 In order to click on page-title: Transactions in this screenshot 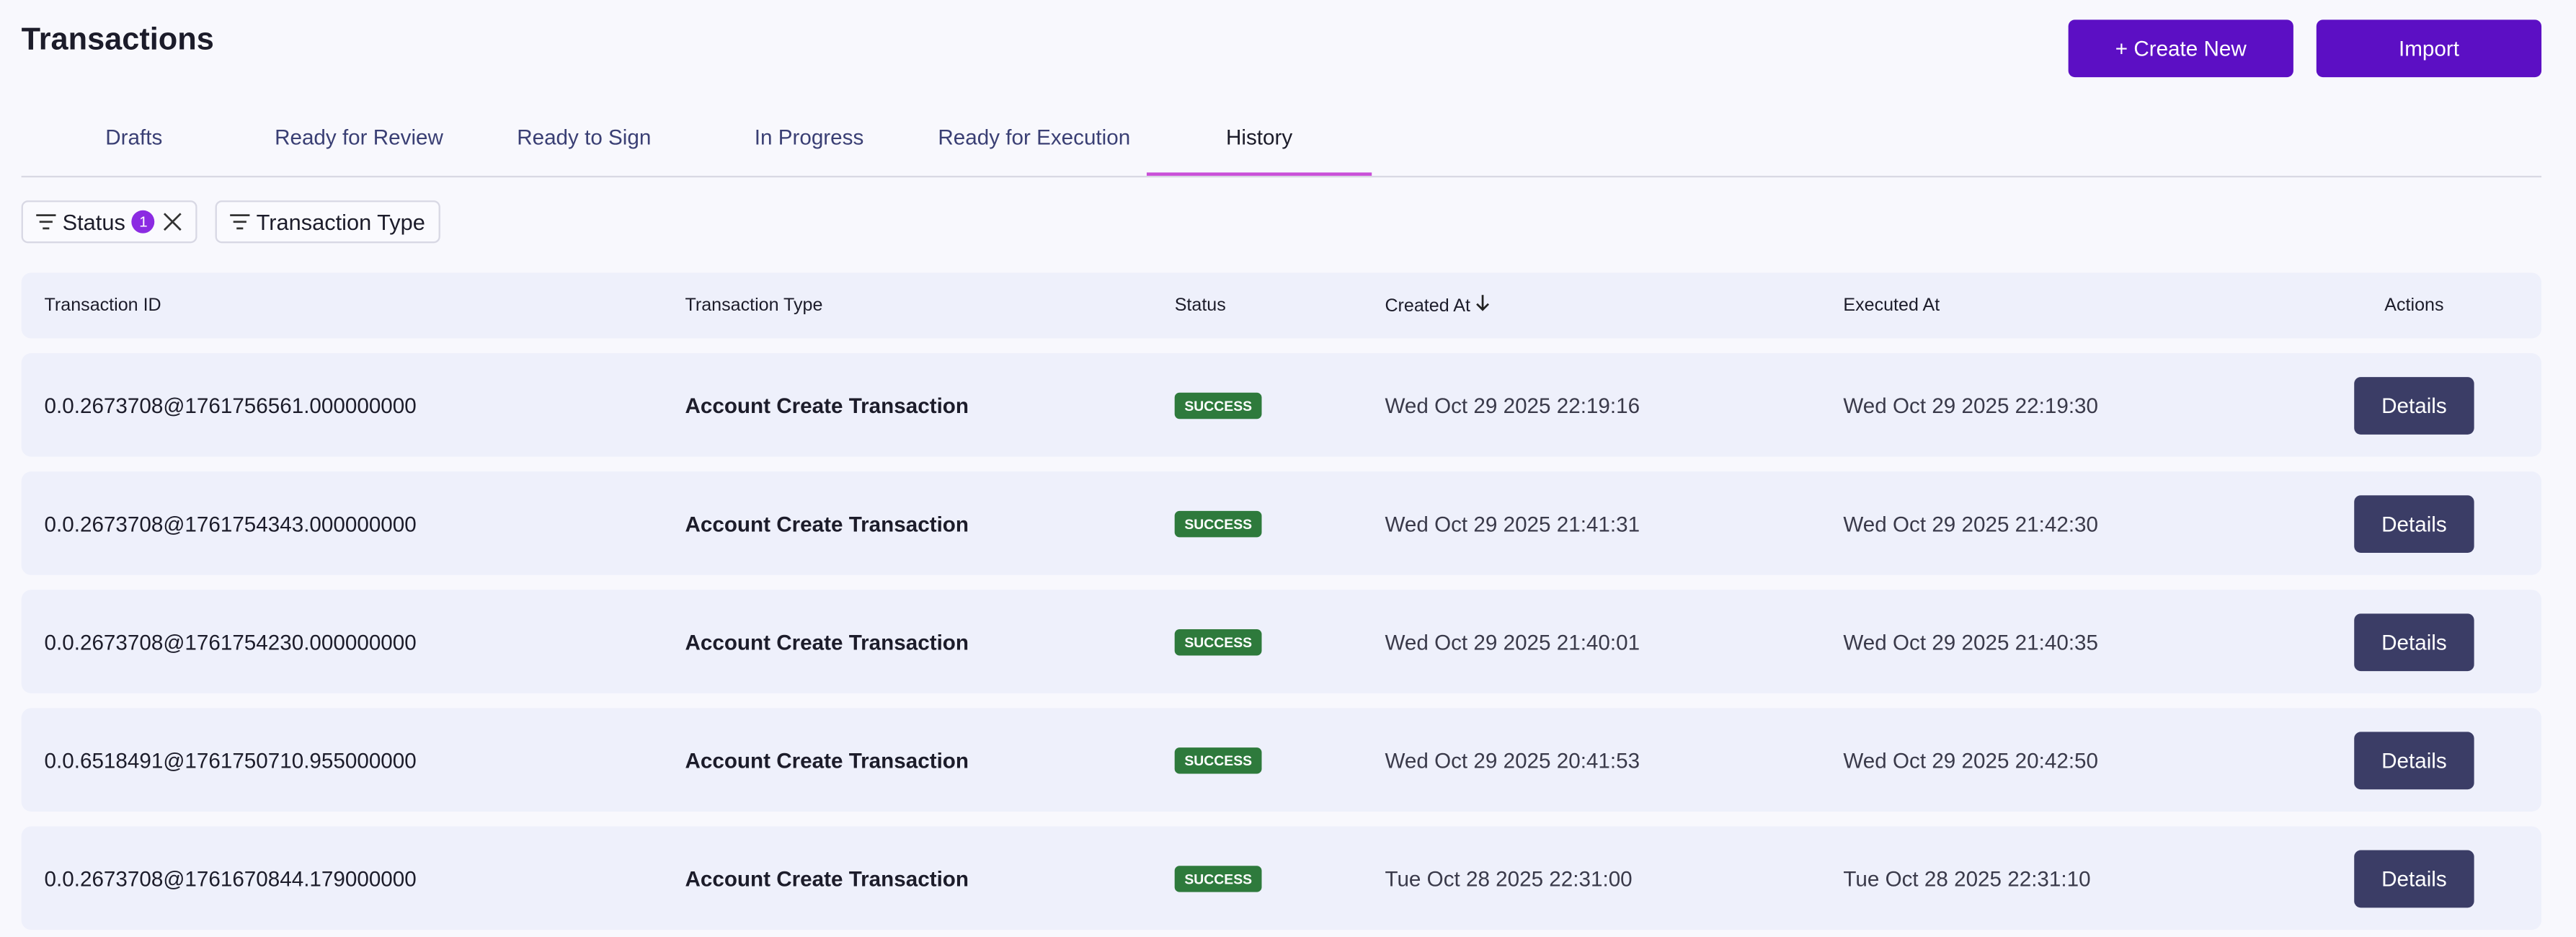, I will do `click(118, 40)`.